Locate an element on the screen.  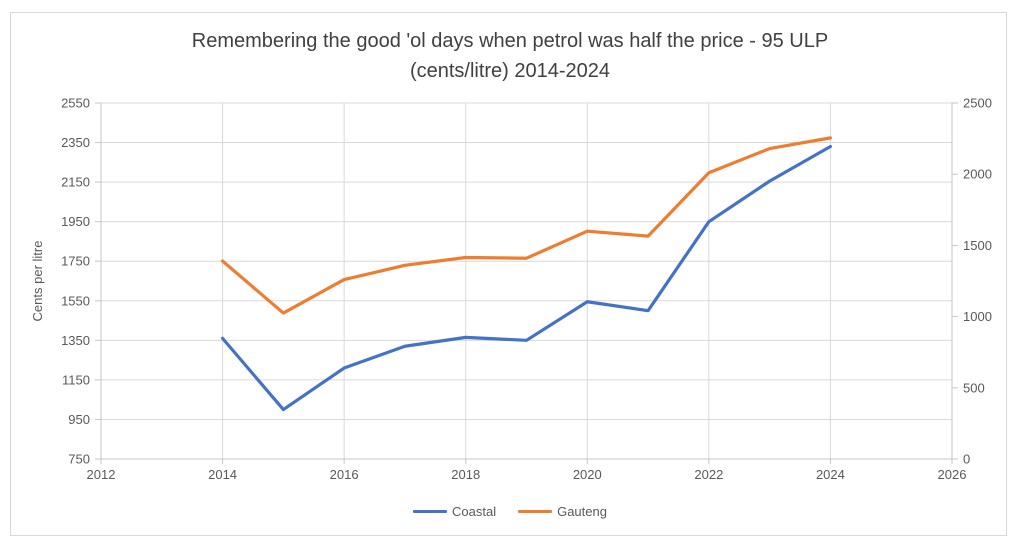
chart-title-line2: (cents/litre) 2014-2024 is located at coordinates (510, 71).